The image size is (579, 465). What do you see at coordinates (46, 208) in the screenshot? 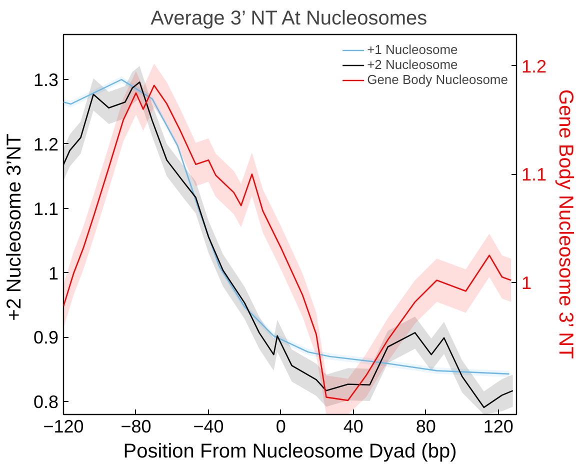
I see `y-tick-label: 1.1` at bounding box center [46, 208].